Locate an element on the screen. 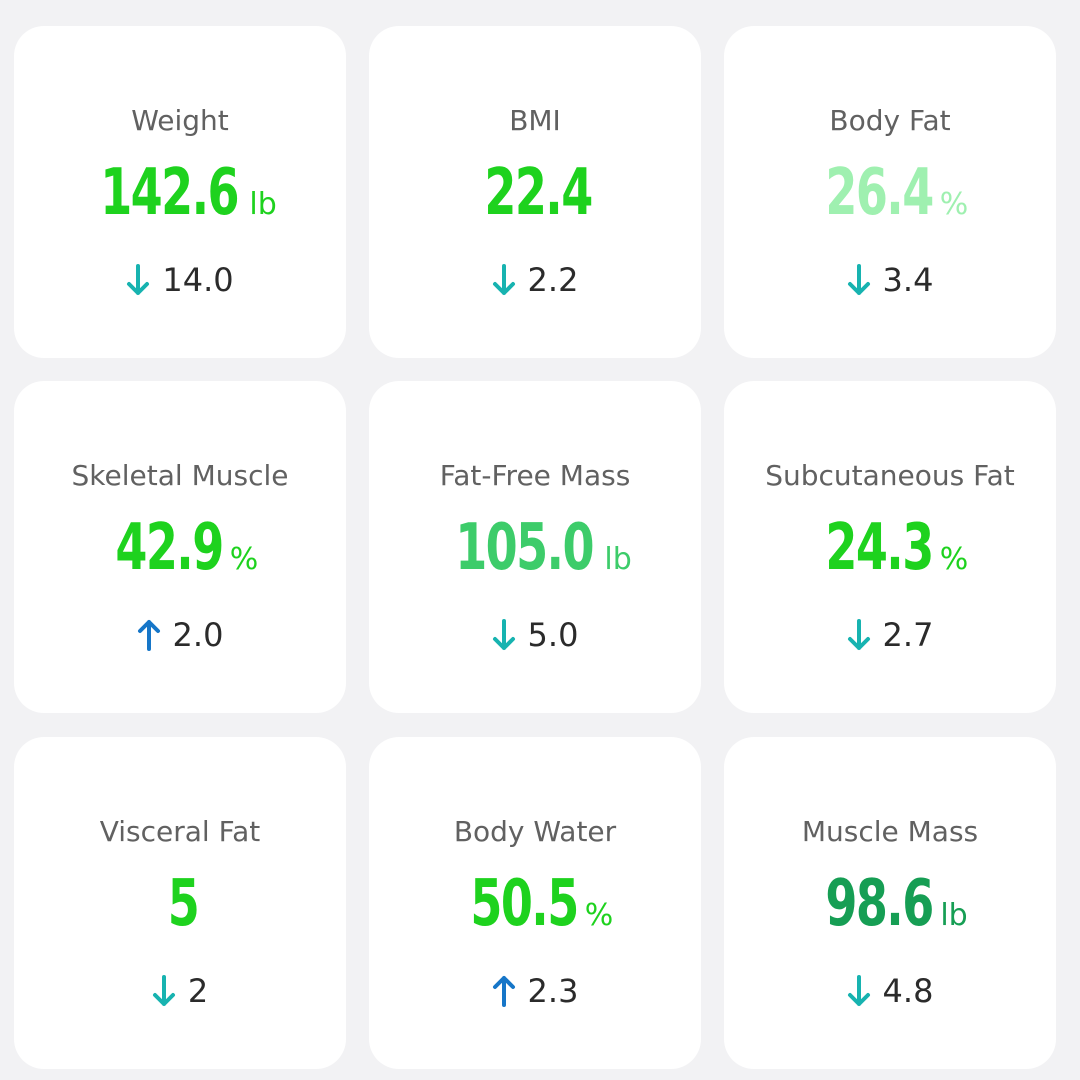  metric-card-body-fat: Body Fat 26.4 % 3.4 is located at coordinates (890, 192).